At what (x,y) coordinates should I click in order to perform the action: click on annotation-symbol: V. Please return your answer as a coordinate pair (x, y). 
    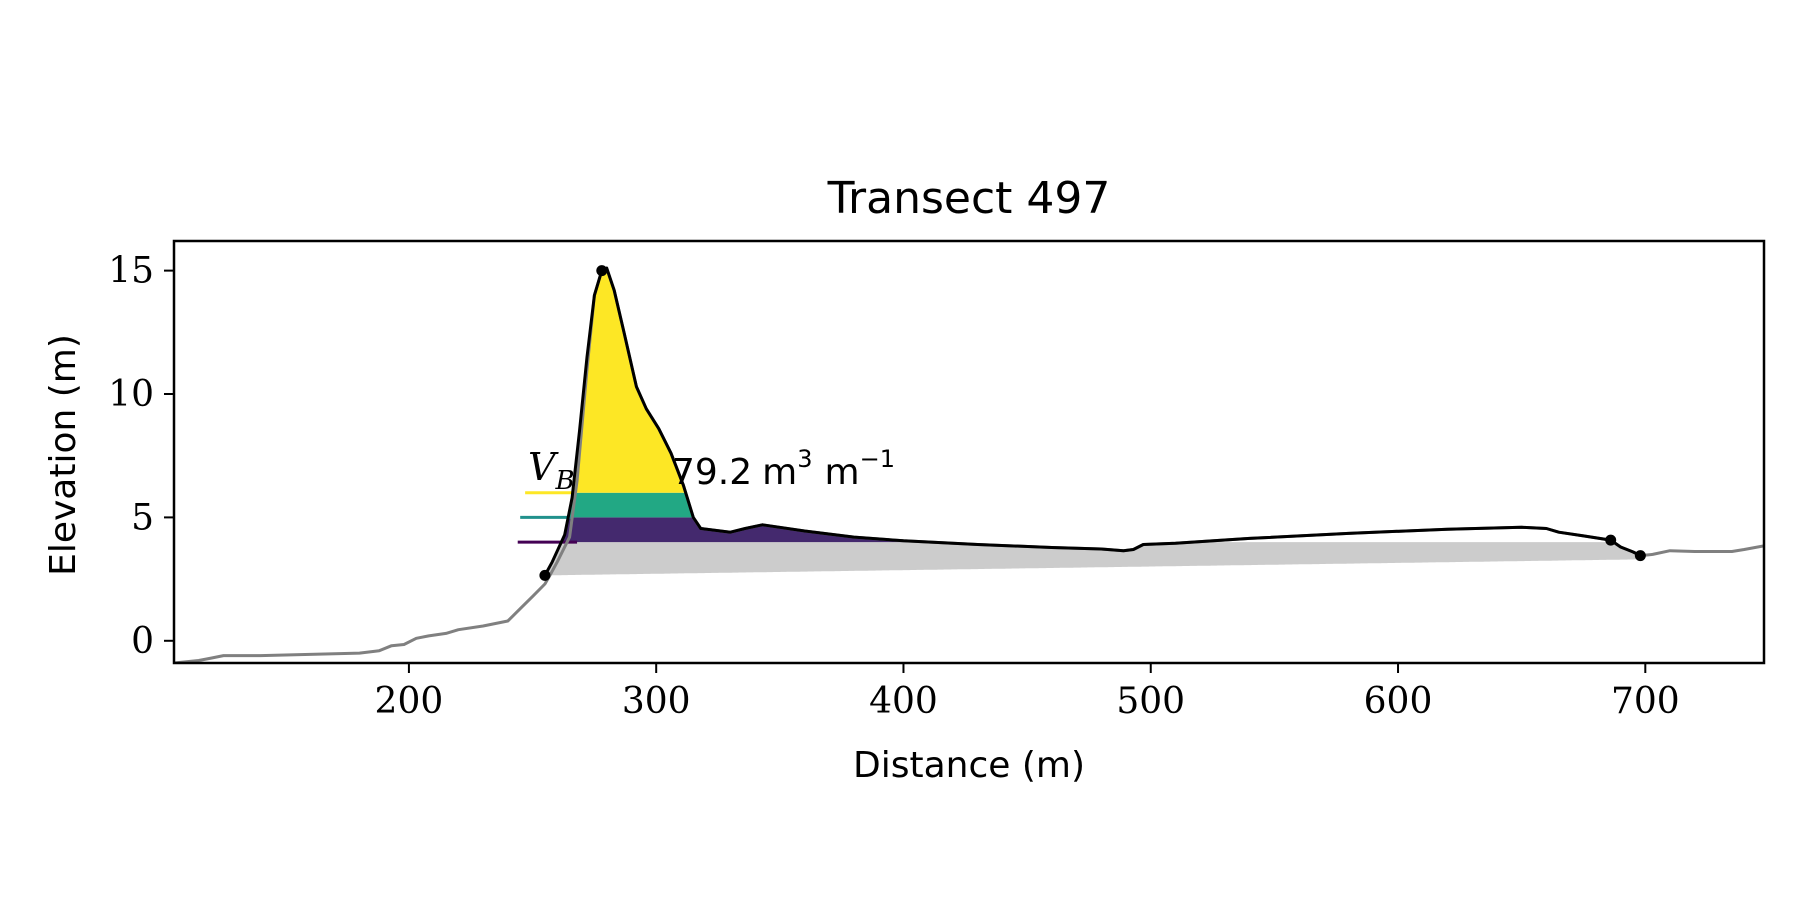
    Looking at the image, I should click on (543, 467).